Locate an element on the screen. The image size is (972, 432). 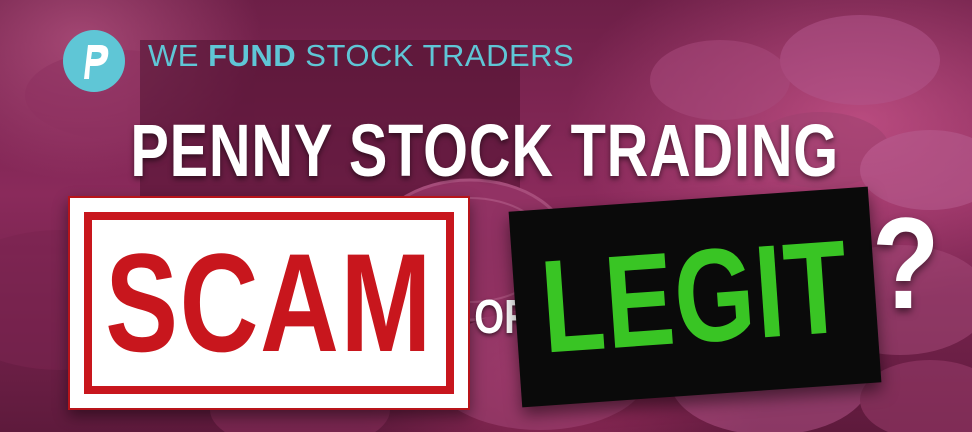
scam-stamp-text: SCAM is located at coordinates (269, 302).